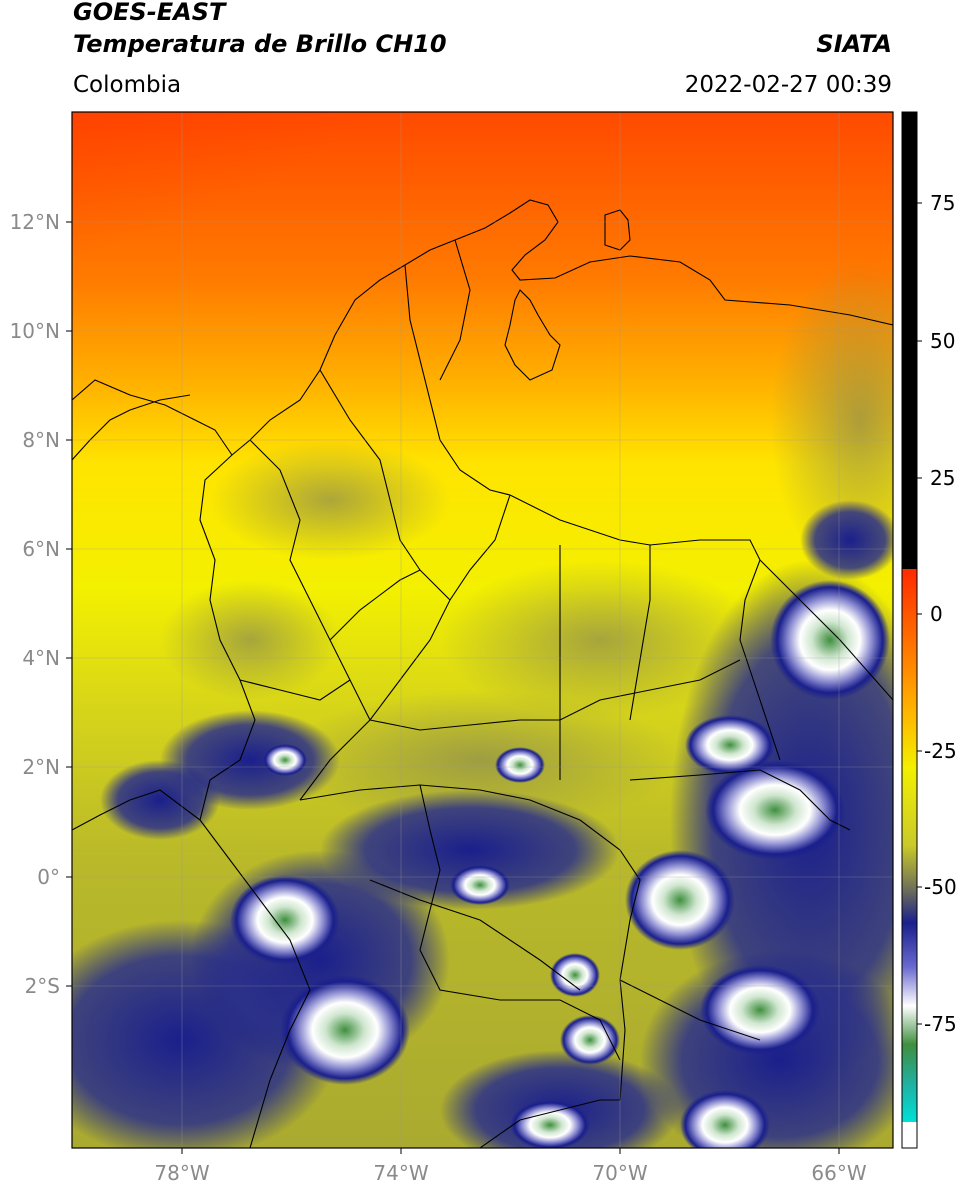 The height and width of the screenshot is (1190, 966). I want to click on lat-label: 10°N, so click(35, 331).